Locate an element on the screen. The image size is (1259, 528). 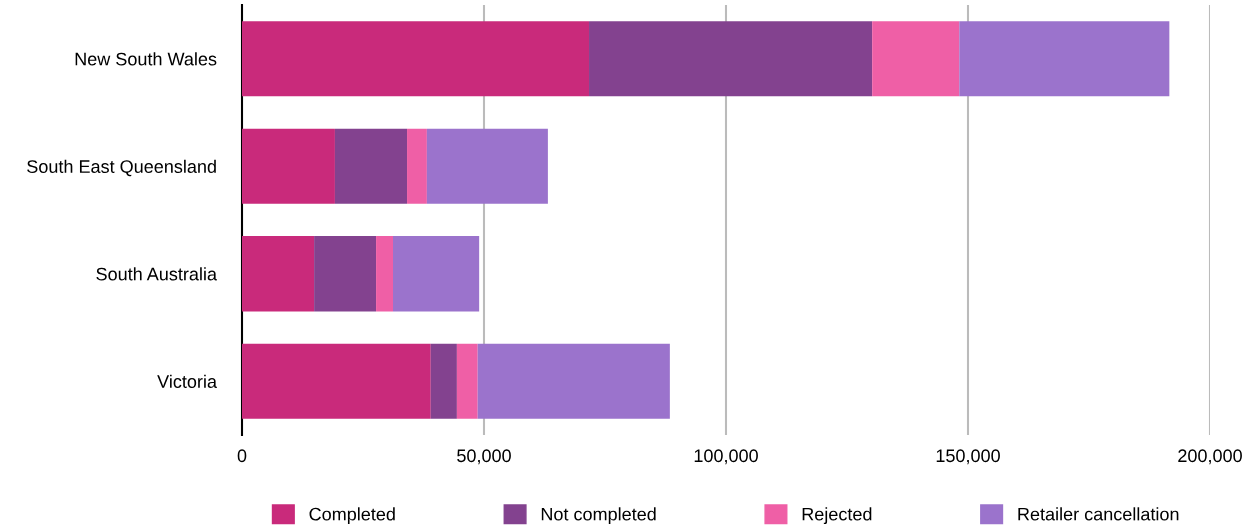
y-tick-label: South East Queensland is located at coordinates (121, 168).